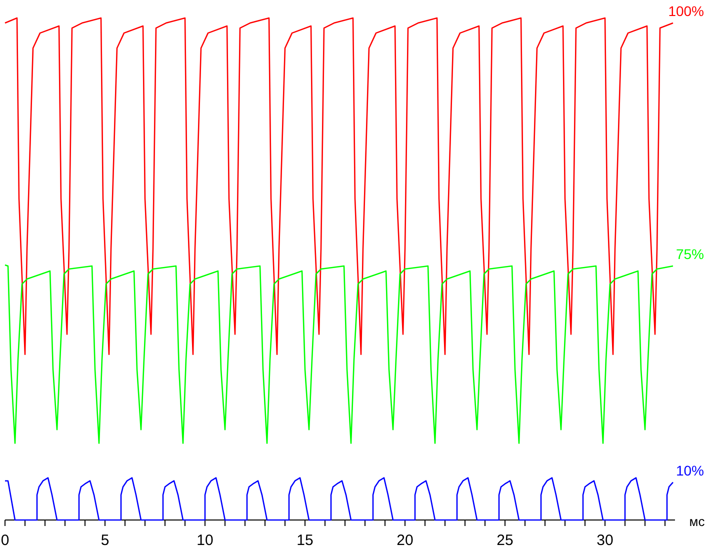 The height and width of the screenshot is (548, 706). I want to click on x-tick-label: 30, so click(605, 540).